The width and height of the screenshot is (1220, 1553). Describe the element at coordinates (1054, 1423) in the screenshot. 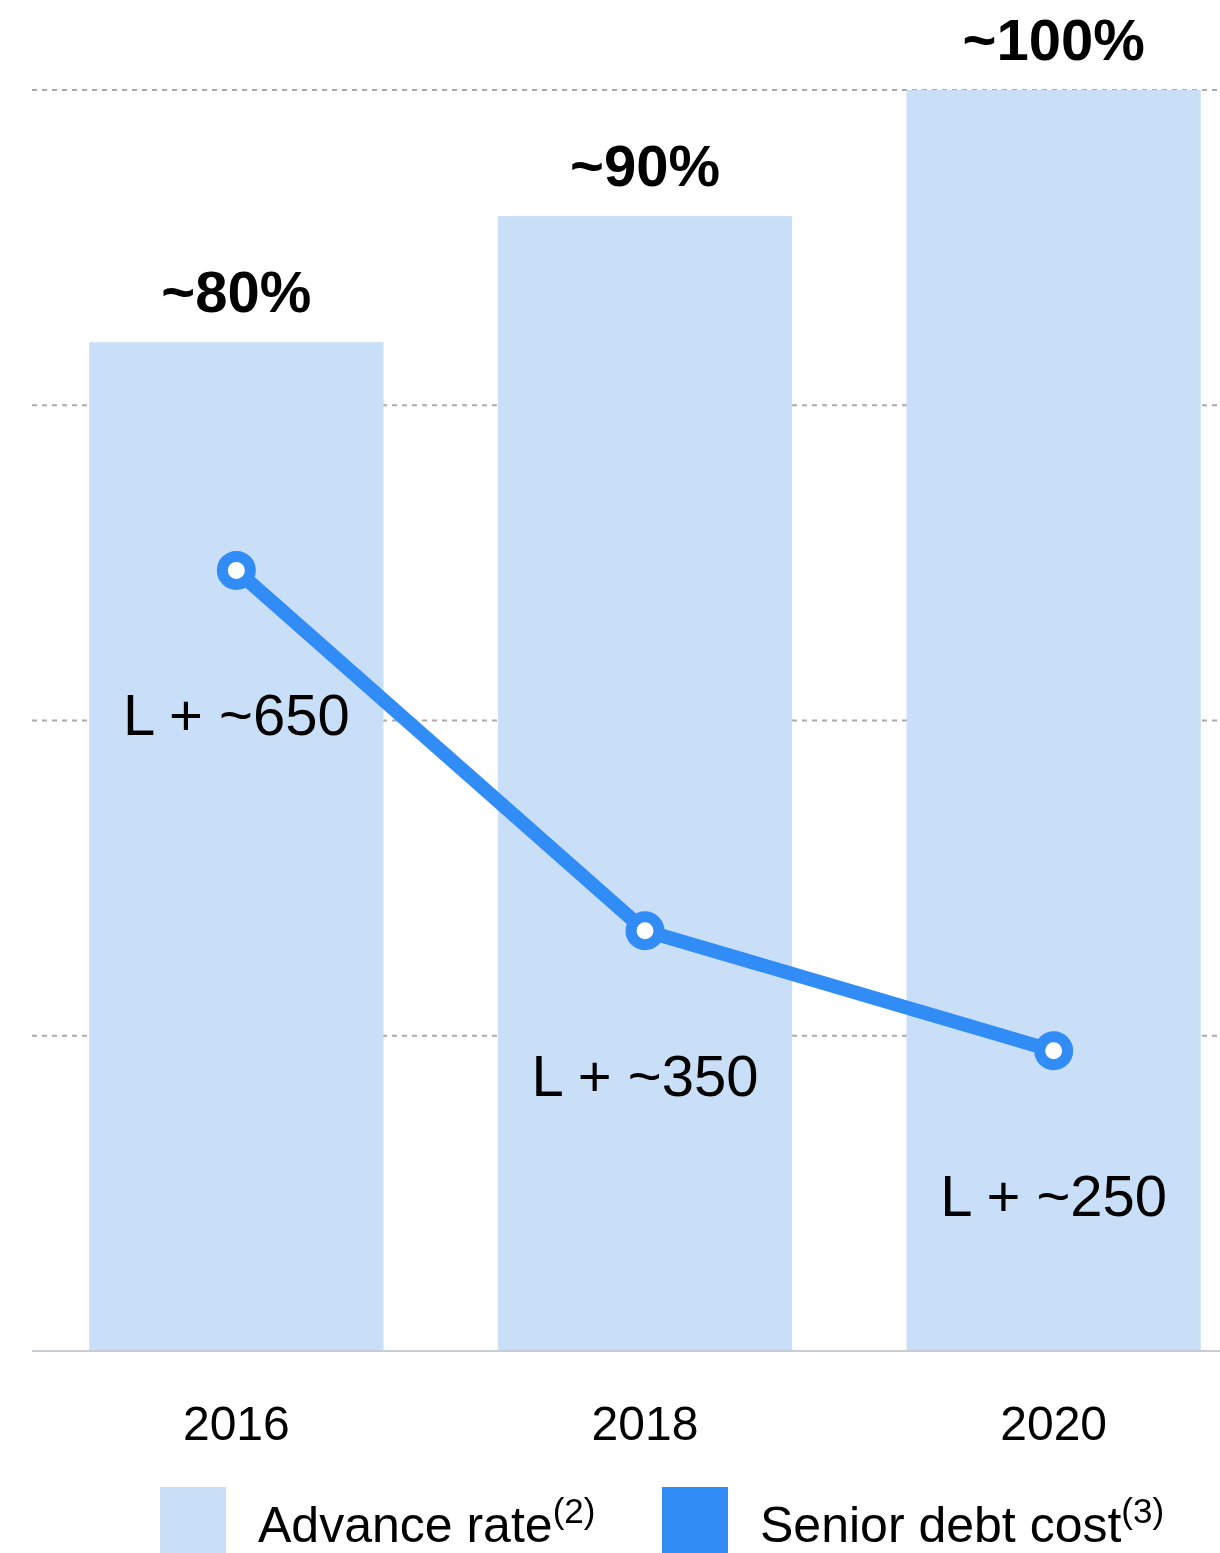

I see `x-tick-label: 2020` at that location.